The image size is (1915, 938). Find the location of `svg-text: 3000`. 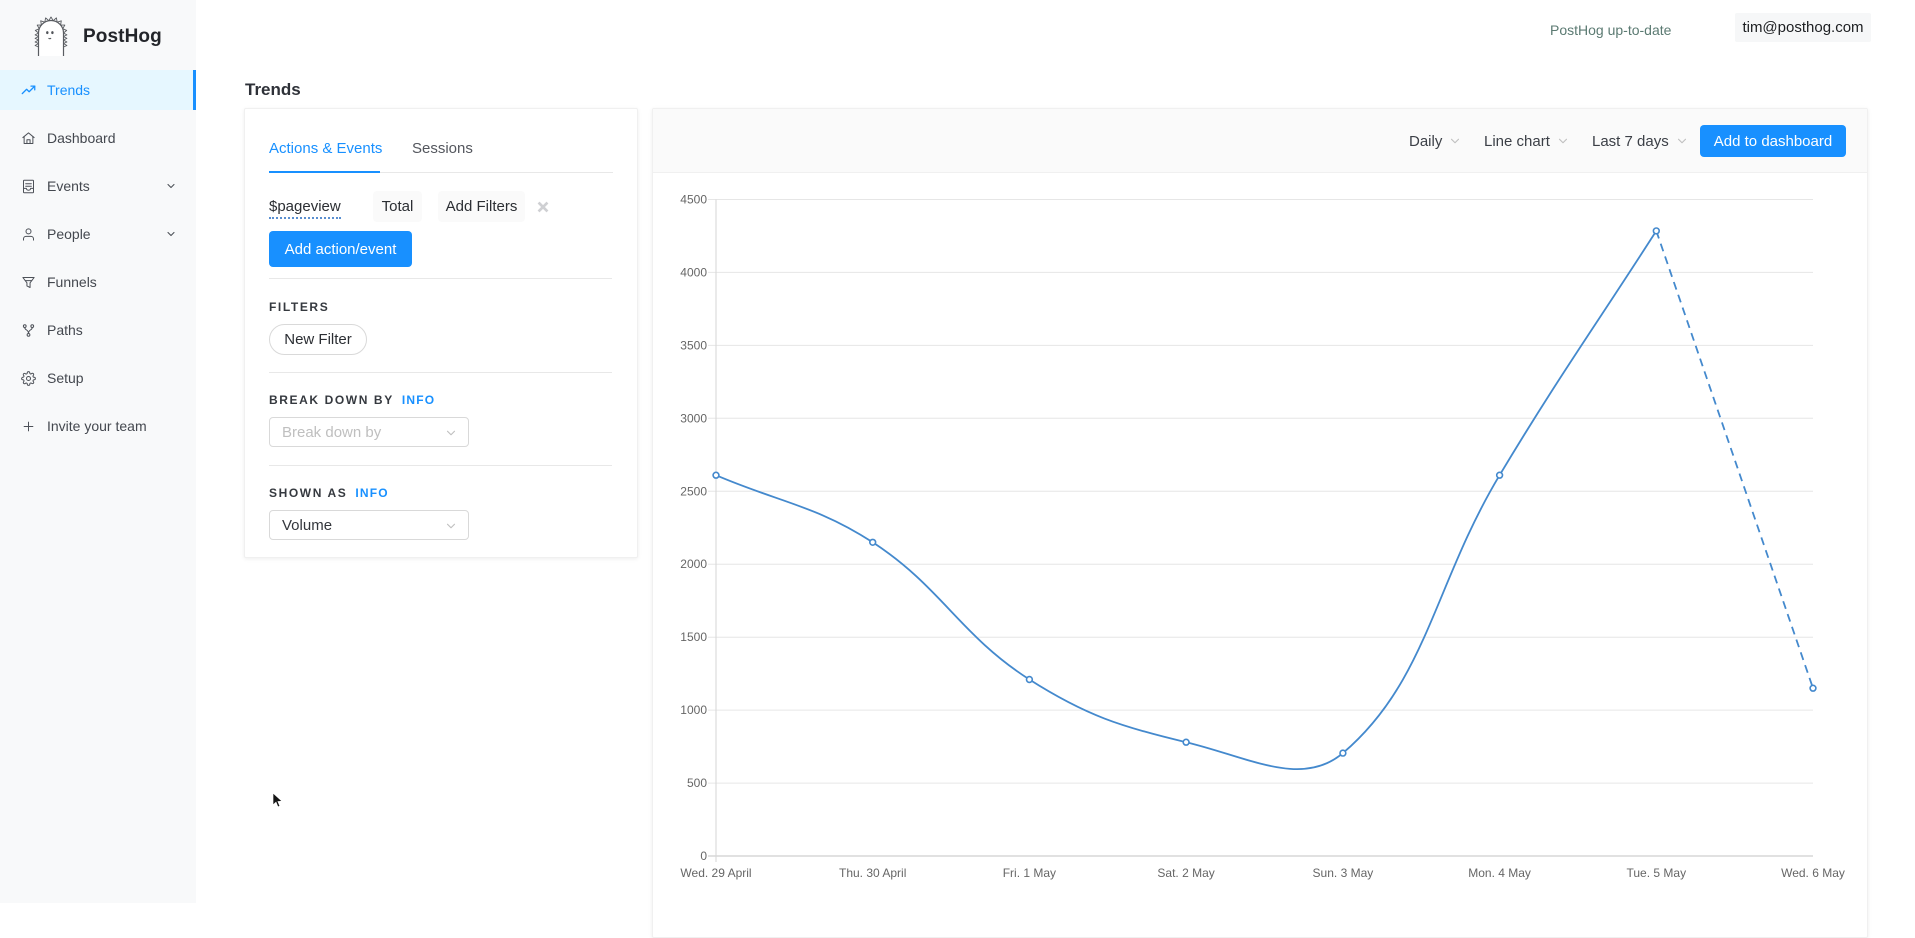

svg-text: 3000 is located at coordinates (693, 418).